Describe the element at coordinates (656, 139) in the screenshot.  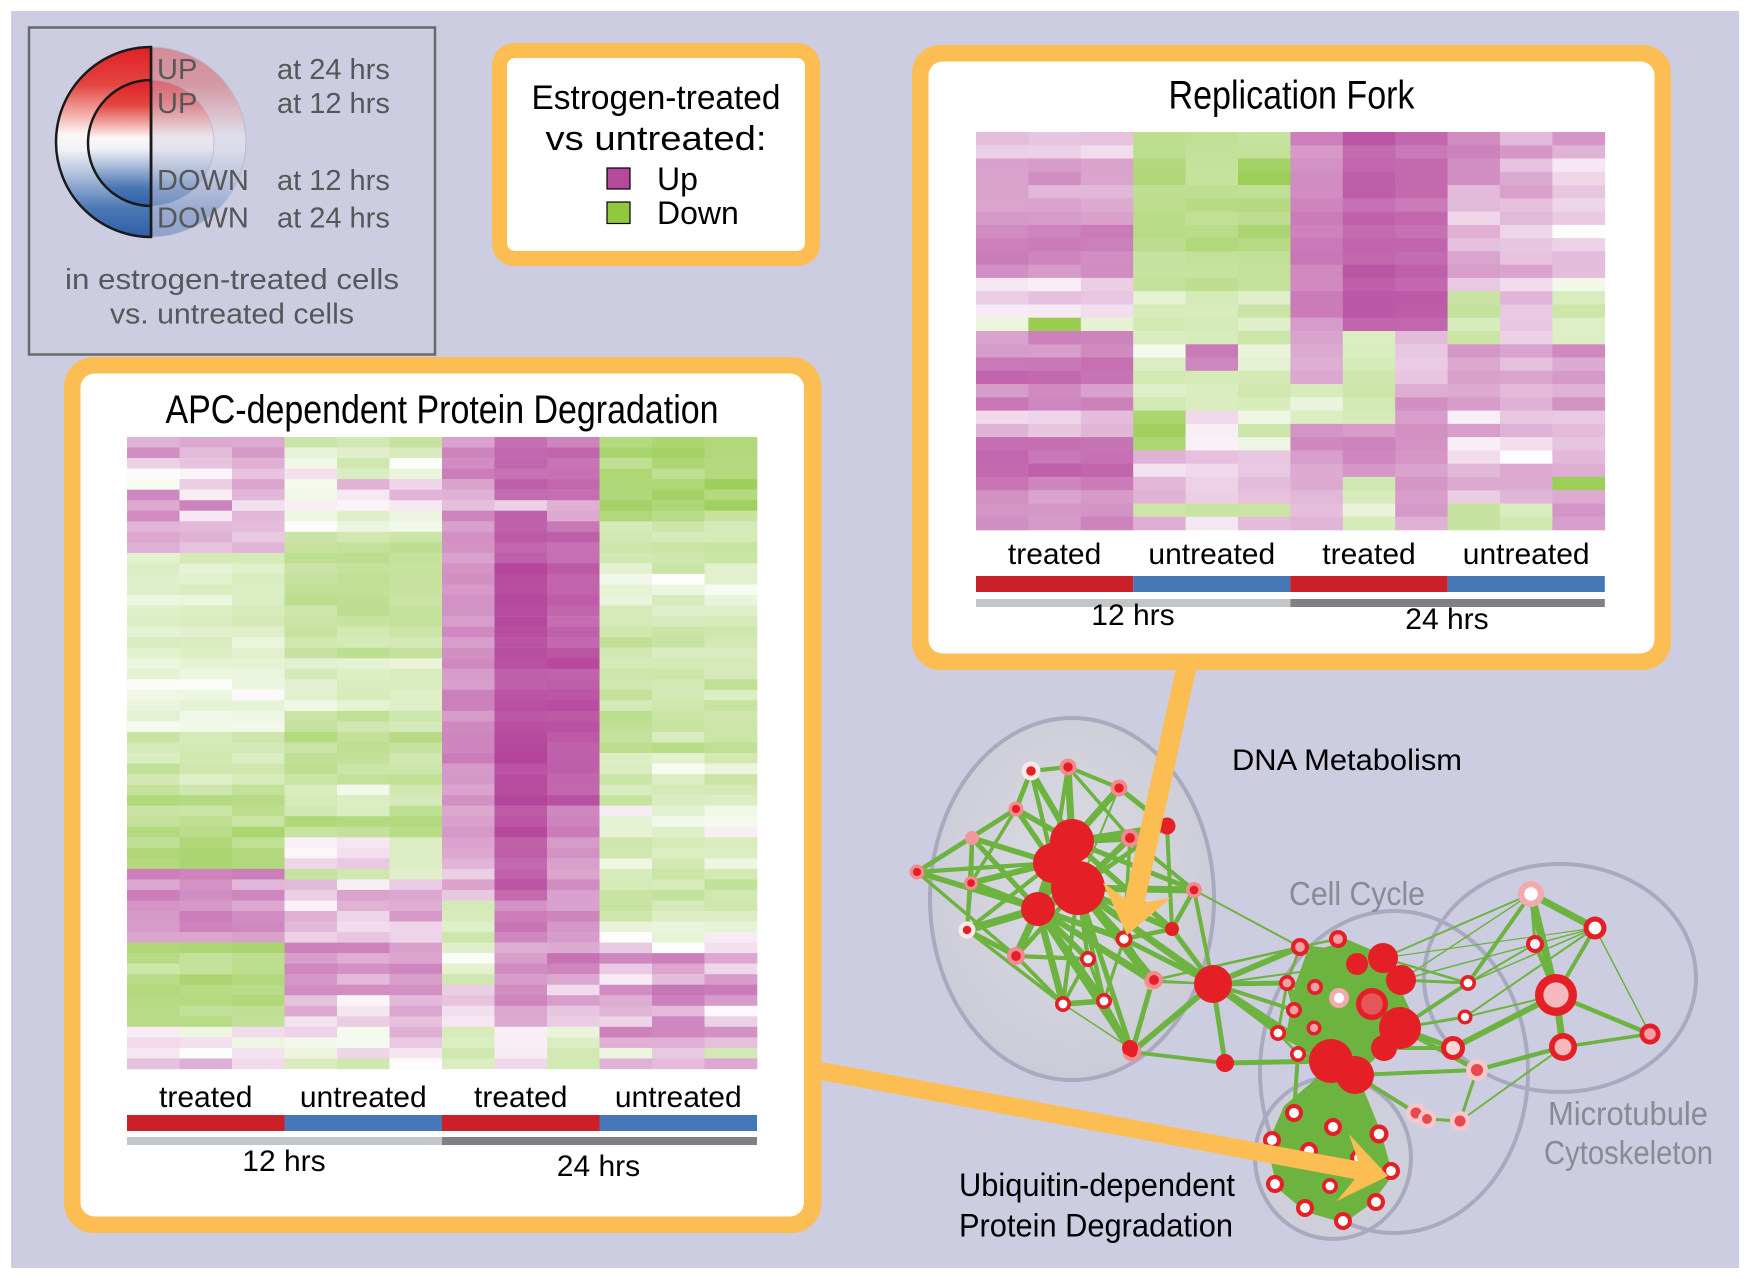
I see `svg-text: vs untreated:` at that location.